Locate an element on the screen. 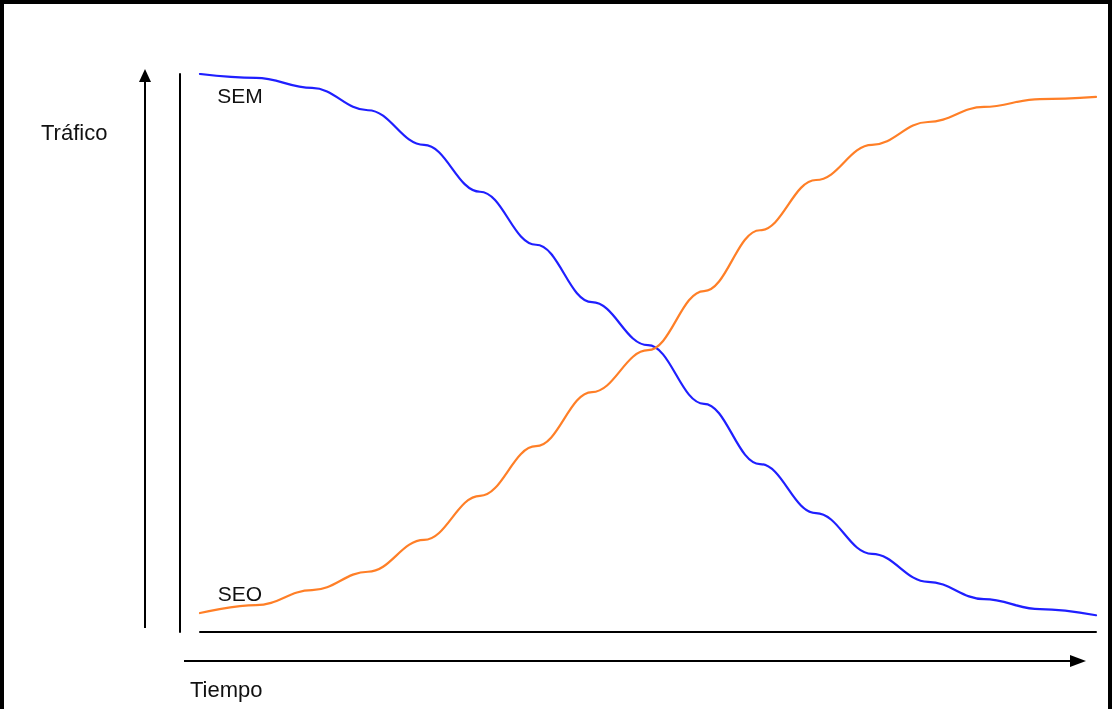  y-axis-title: Tráfico is located at coordinates (74, 133).